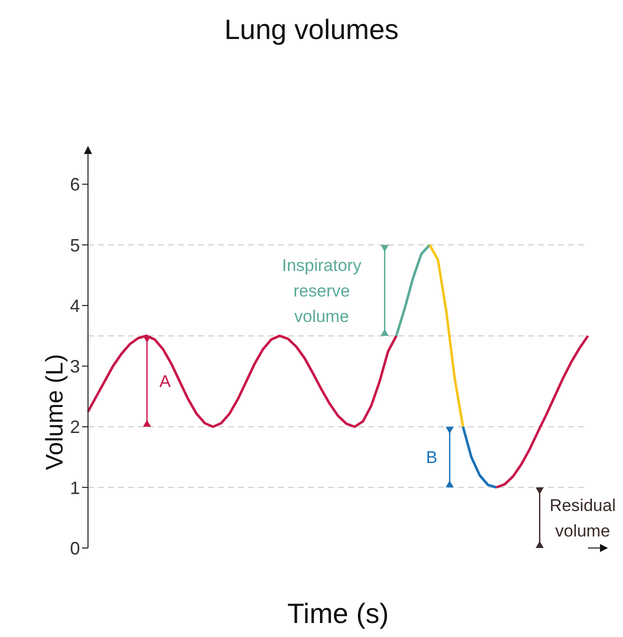  What do you see at coordinates (75, 488) in the screenshot?
I see `y-tick-label: 1` at bounding box center [75, 488].